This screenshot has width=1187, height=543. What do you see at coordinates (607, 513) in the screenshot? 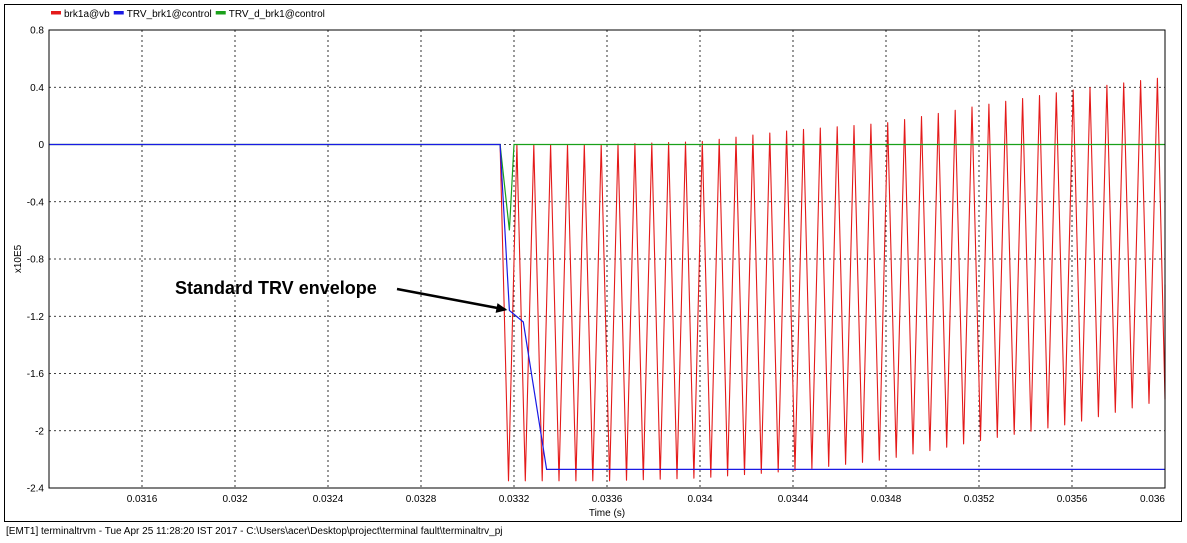
I see `x-axis-label: Time (s)` at bounding box center [607, 513].